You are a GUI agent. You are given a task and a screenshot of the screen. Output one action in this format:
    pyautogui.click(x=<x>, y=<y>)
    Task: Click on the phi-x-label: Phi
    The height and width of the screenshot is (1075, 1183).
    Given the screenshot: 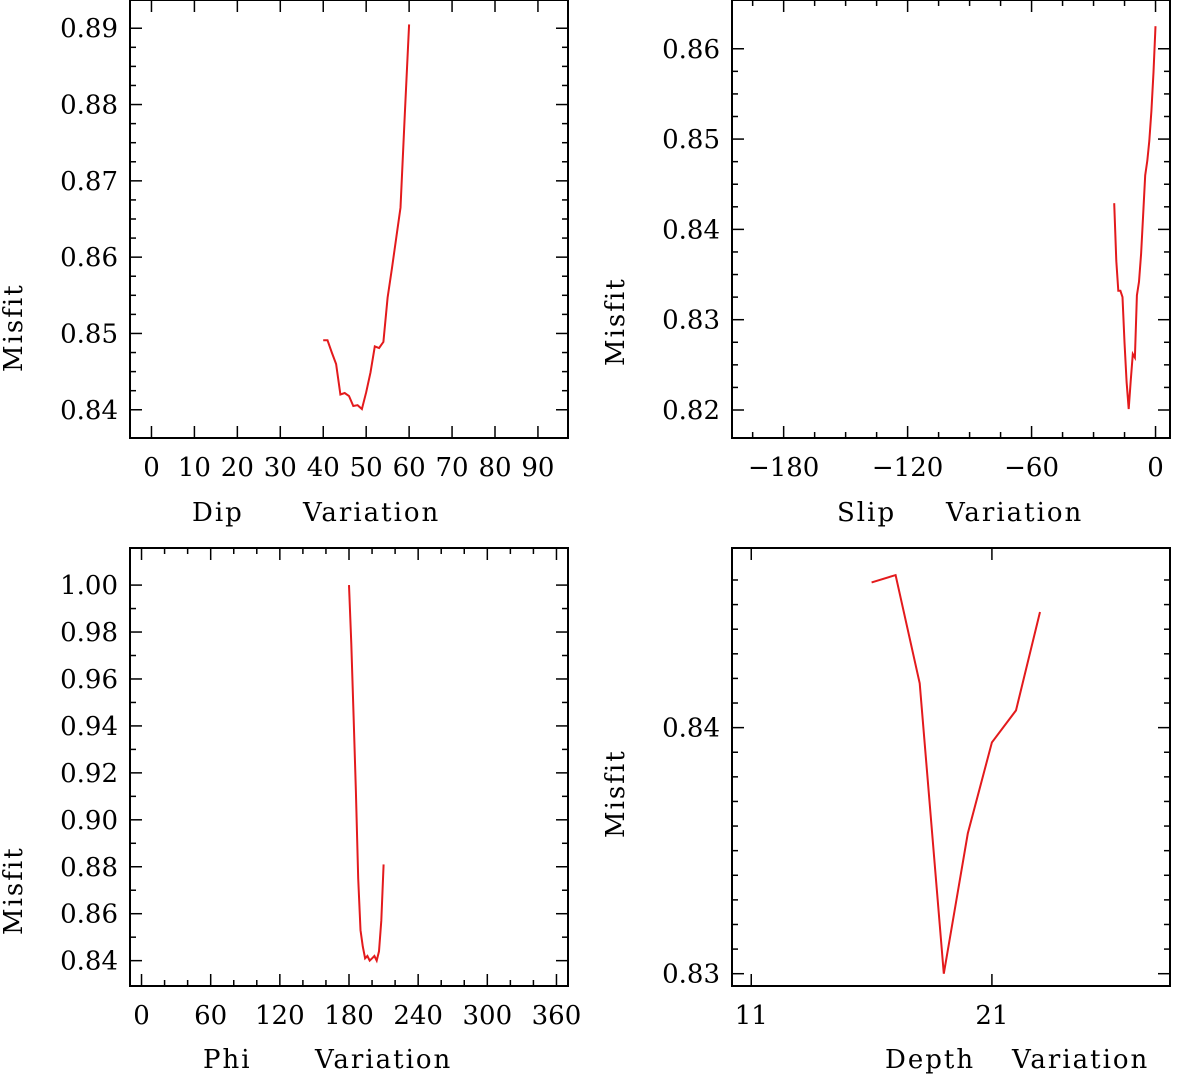 What is the action you would take?
    pyautogui.click(x=227, y=1060)
    